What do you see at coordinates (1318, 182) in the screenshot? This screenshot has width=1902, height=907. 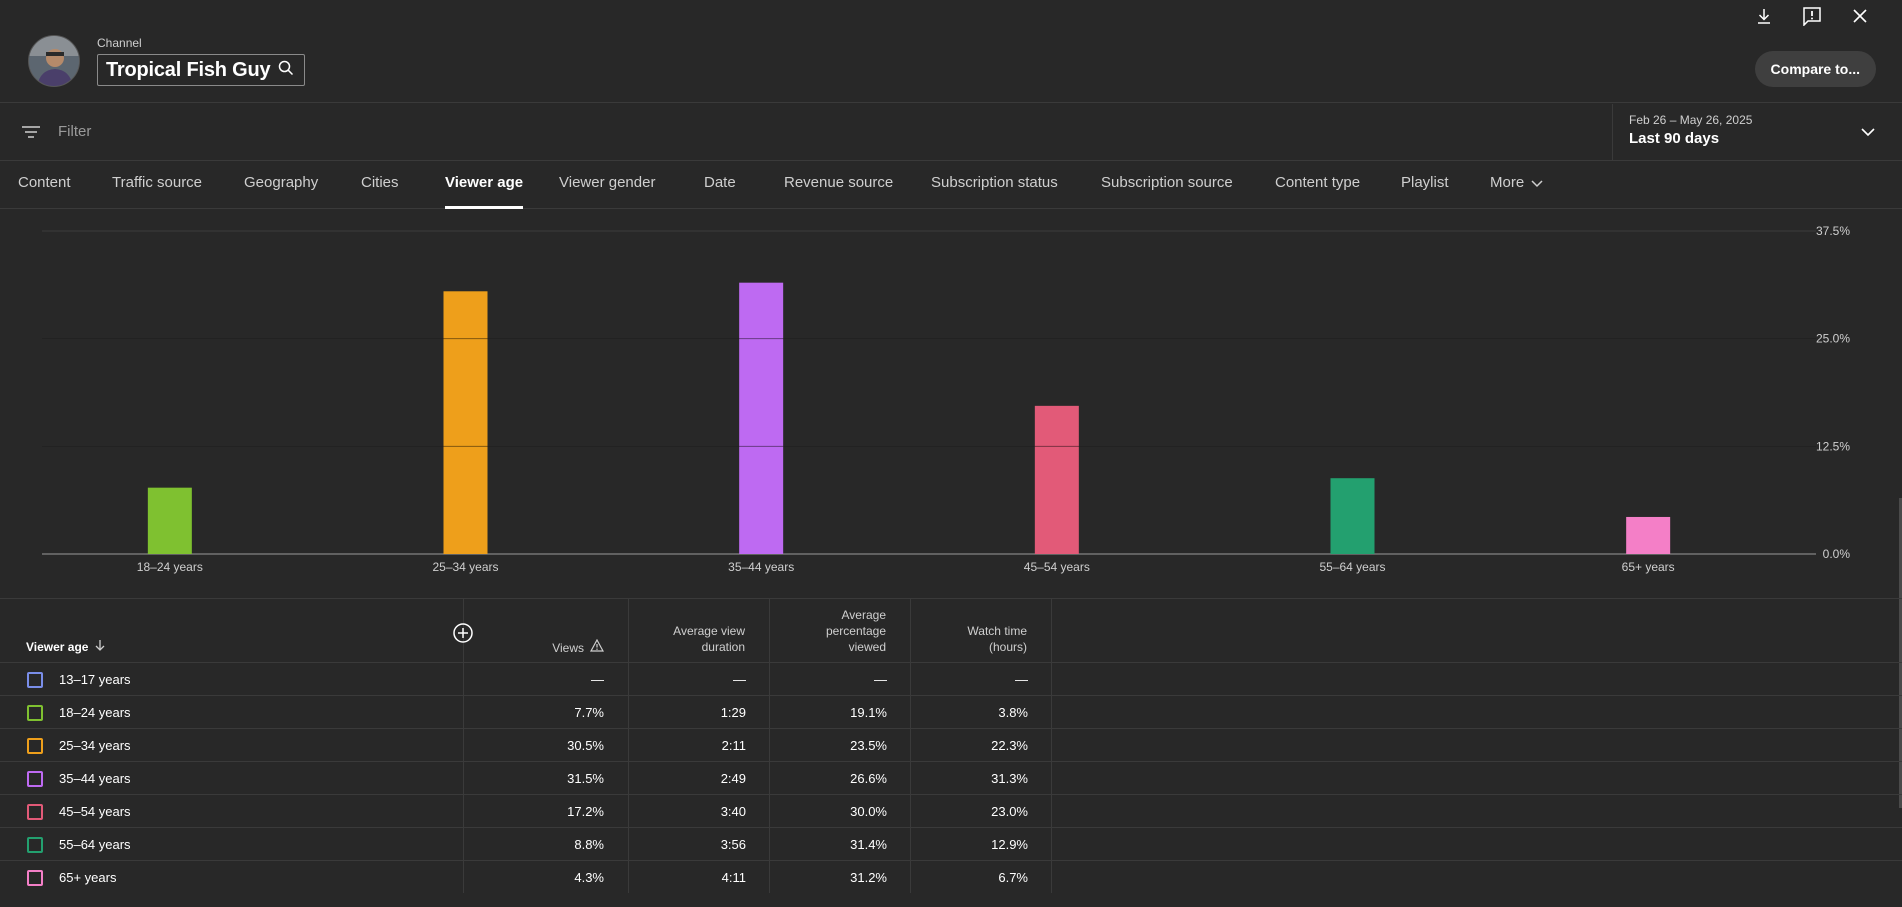 I see `tab-content-type: Content type` at bounding box center [1318, 182].